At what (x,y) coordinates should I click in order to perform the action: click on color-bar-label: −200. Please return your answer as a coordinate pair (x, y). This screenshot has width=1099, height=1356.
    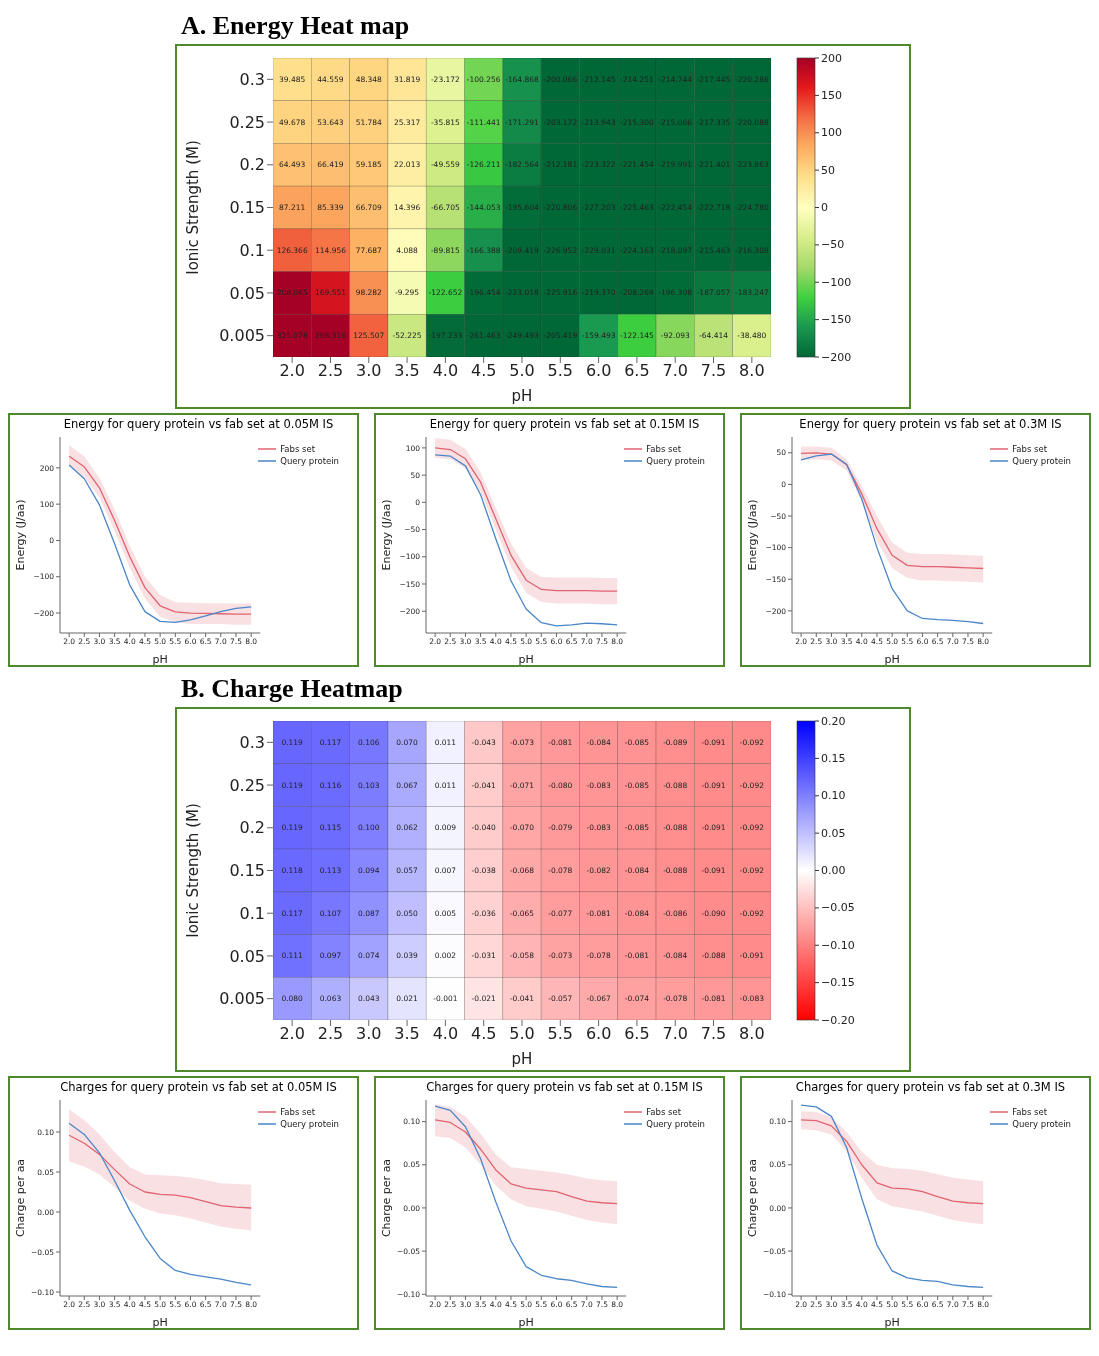
    Looking at the image, I should click on (836, 357).